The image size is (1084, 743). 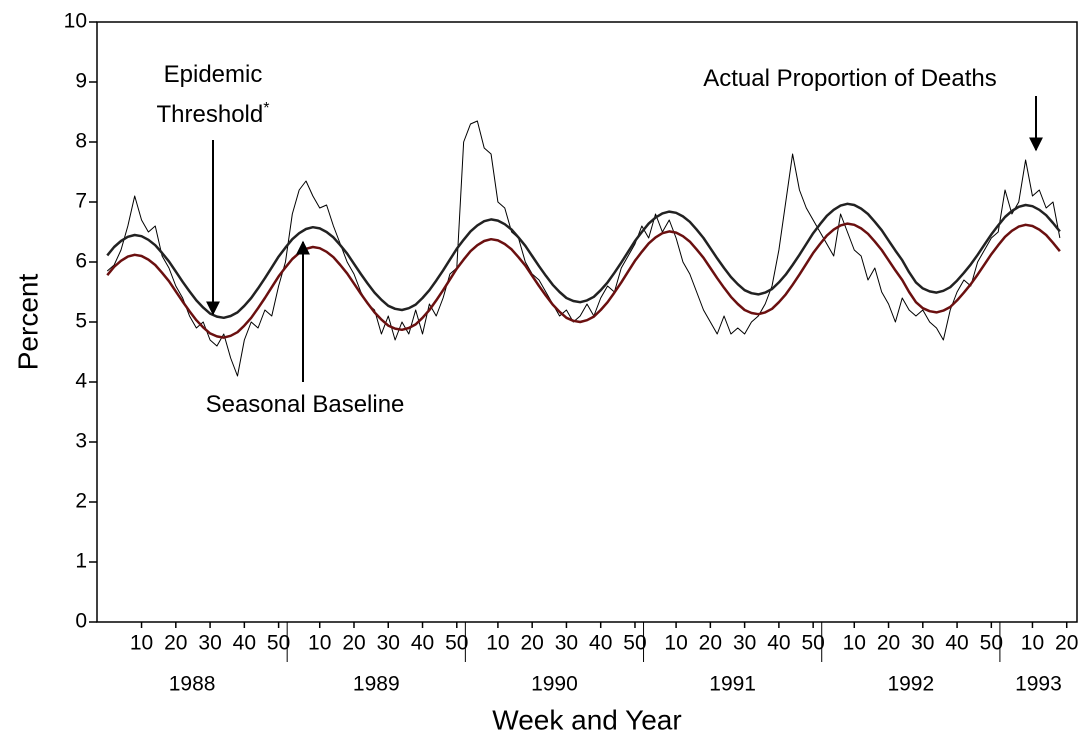 I want to click on annotation-marker: *, so click(x=266, y=108).